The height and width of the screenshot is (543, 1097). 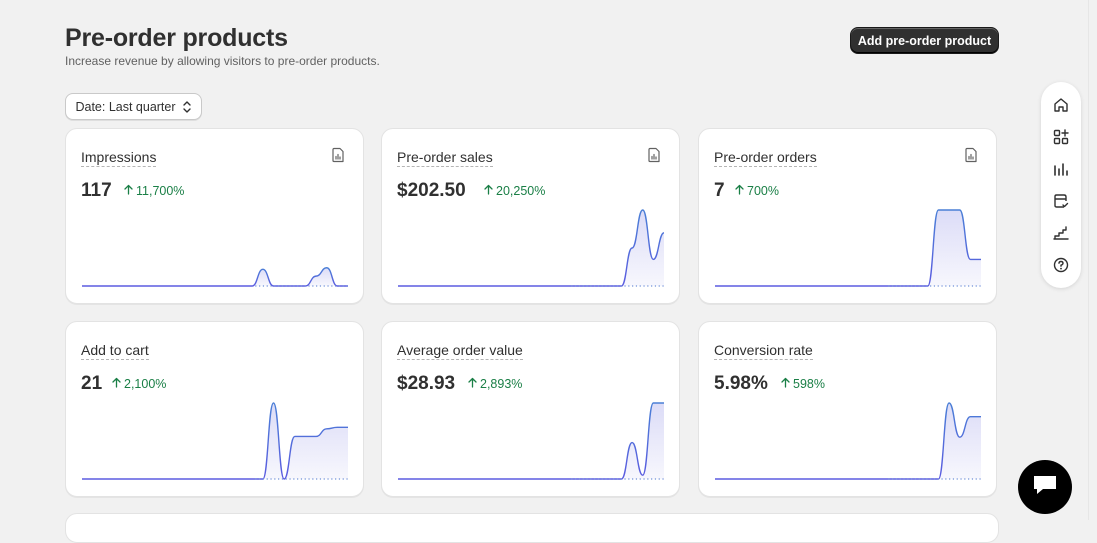 What do you see at coordinates (1061, 201) in the screenshot?
I see `document-check-icon` at bounding box center [1061, 201].